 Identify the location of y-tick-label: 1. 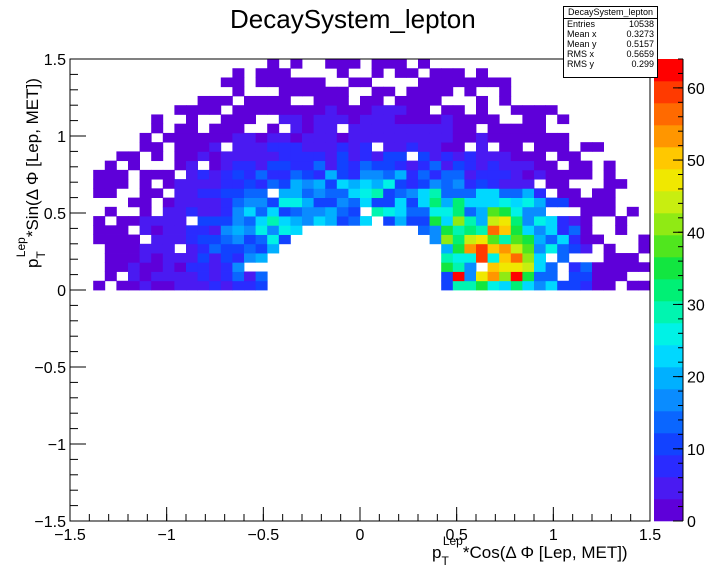
(61, 137).